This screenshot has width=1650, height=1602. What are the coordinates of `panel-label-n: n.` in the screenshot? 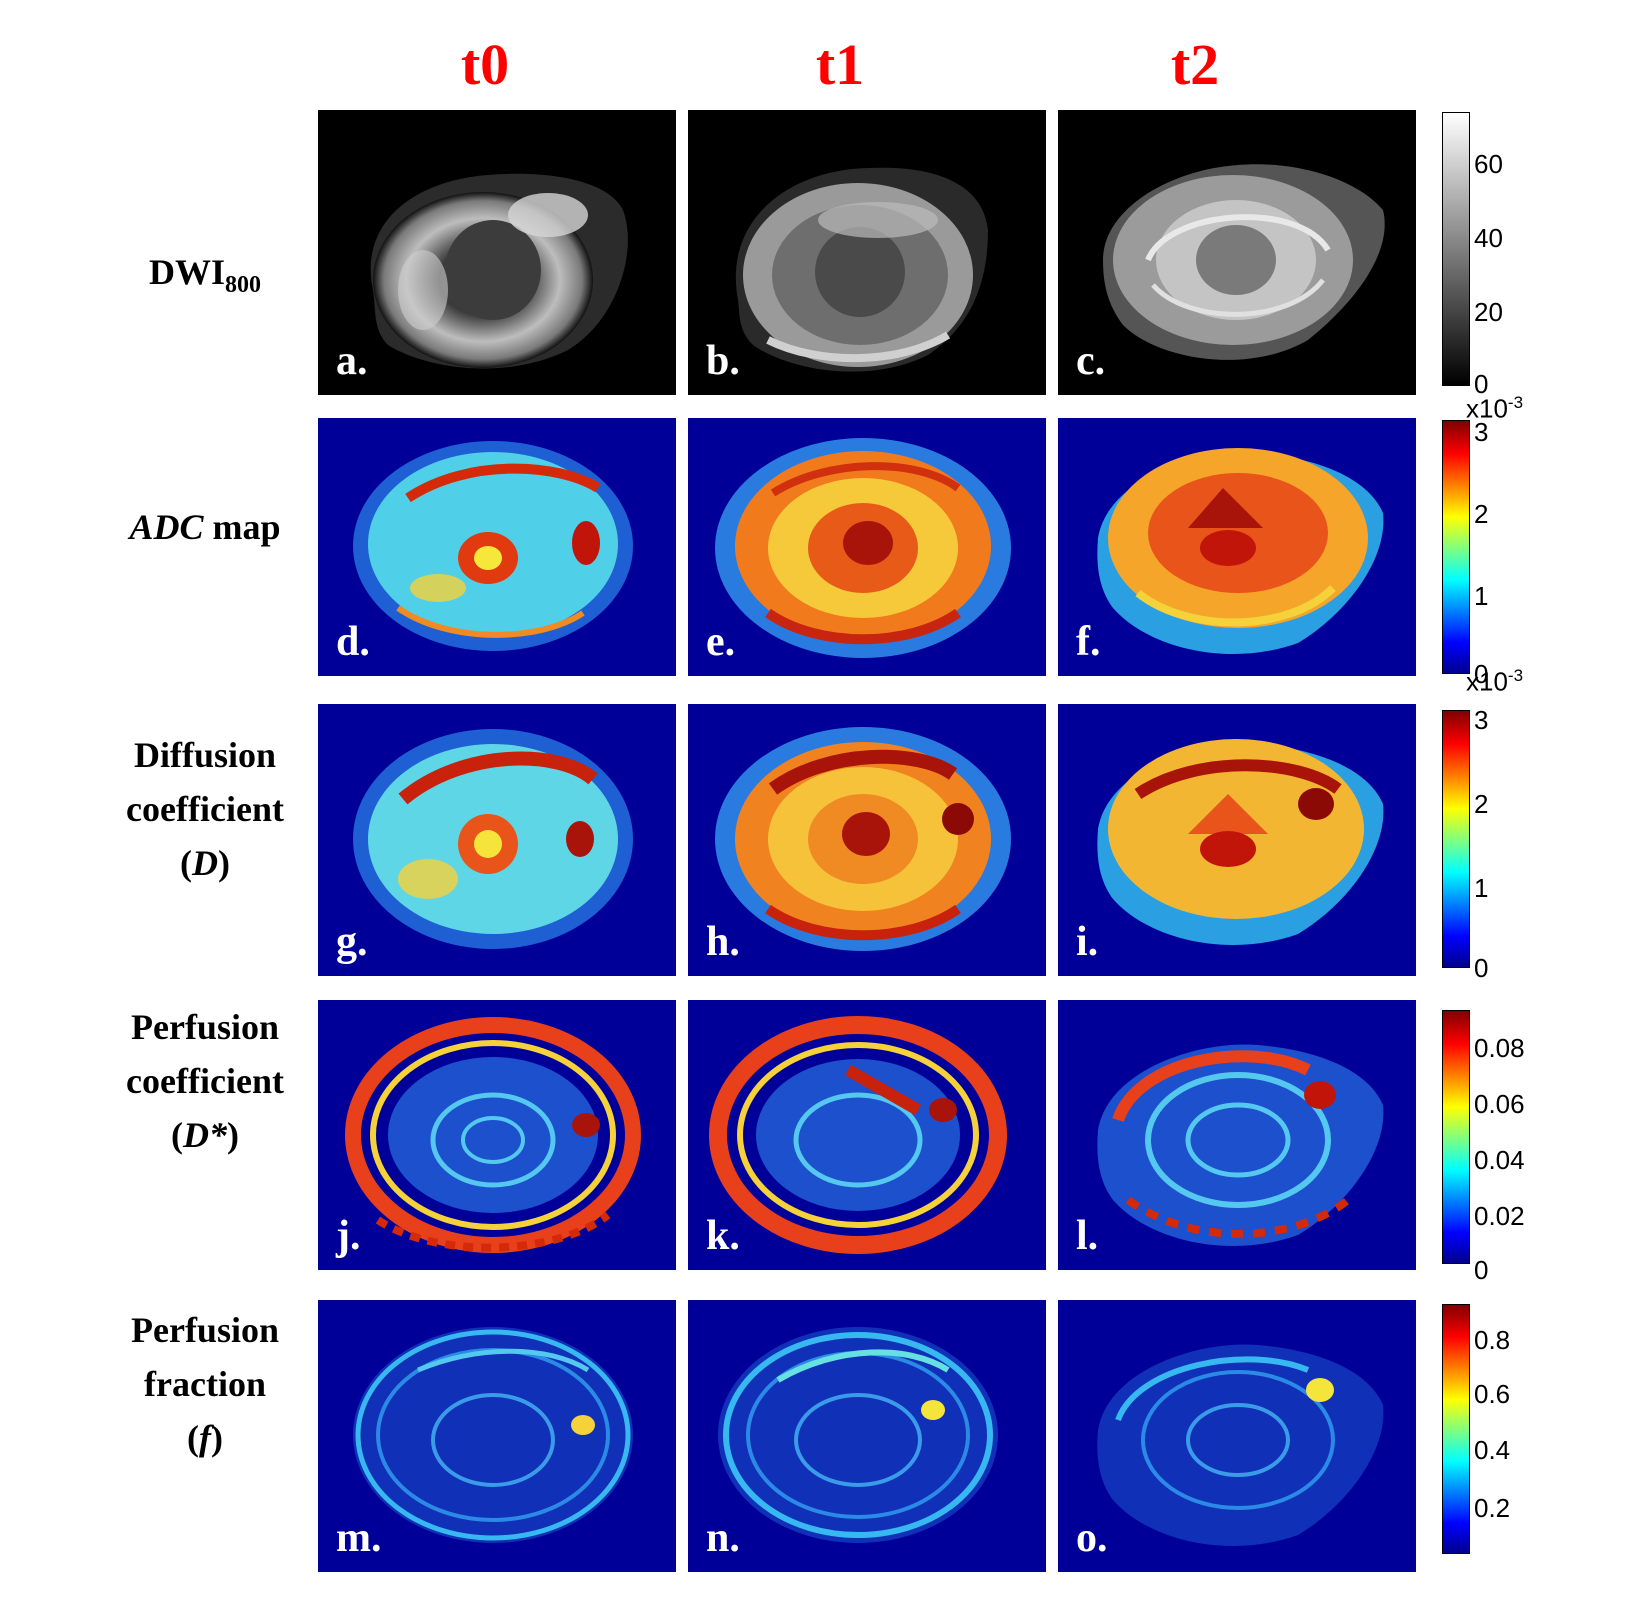 It's located at (723, 1538).